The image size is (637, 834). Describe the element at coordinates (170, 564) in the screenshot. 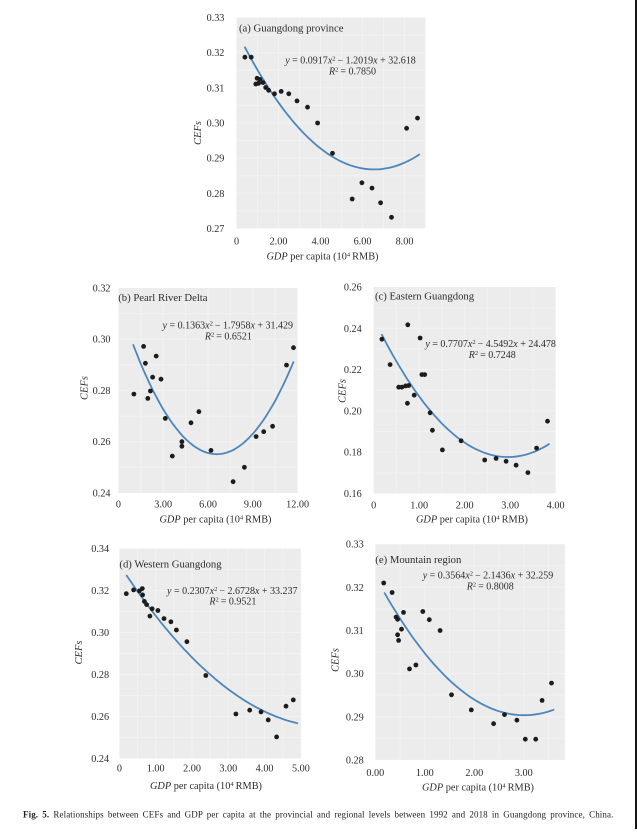

I see `svg-text: (d) Western Guangdong` at that location.